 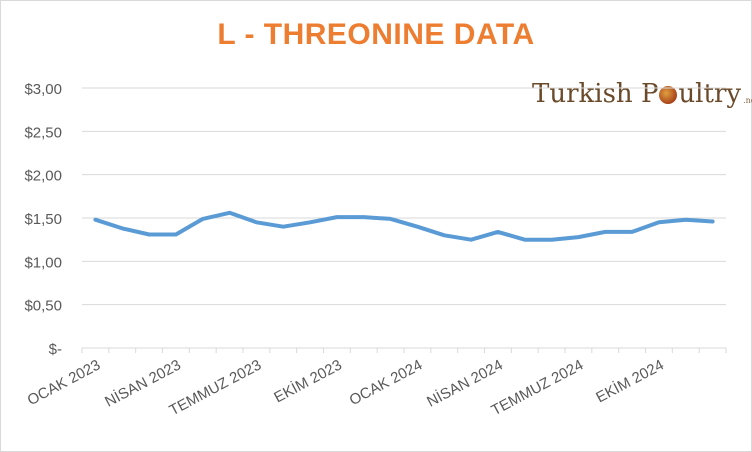 I want to click on logo-text-b: ultry, so click(x=710, y=94).